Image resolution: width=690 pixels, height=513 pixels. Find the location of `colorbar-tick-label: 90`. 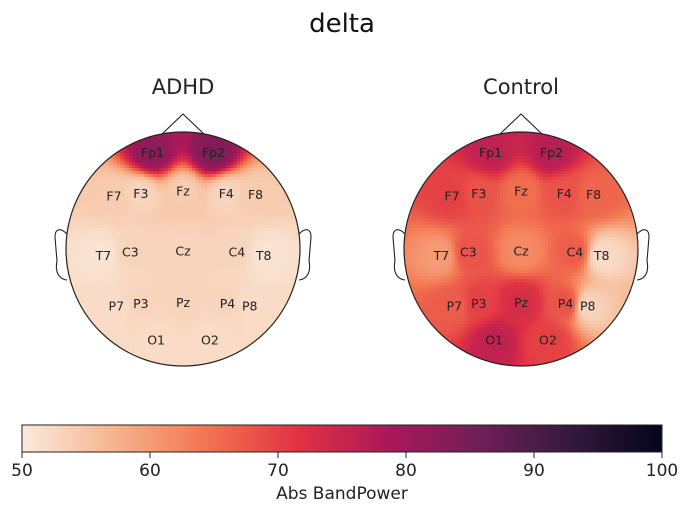

colorbar-tick-label: 90 is located at coordinates (534, 471).